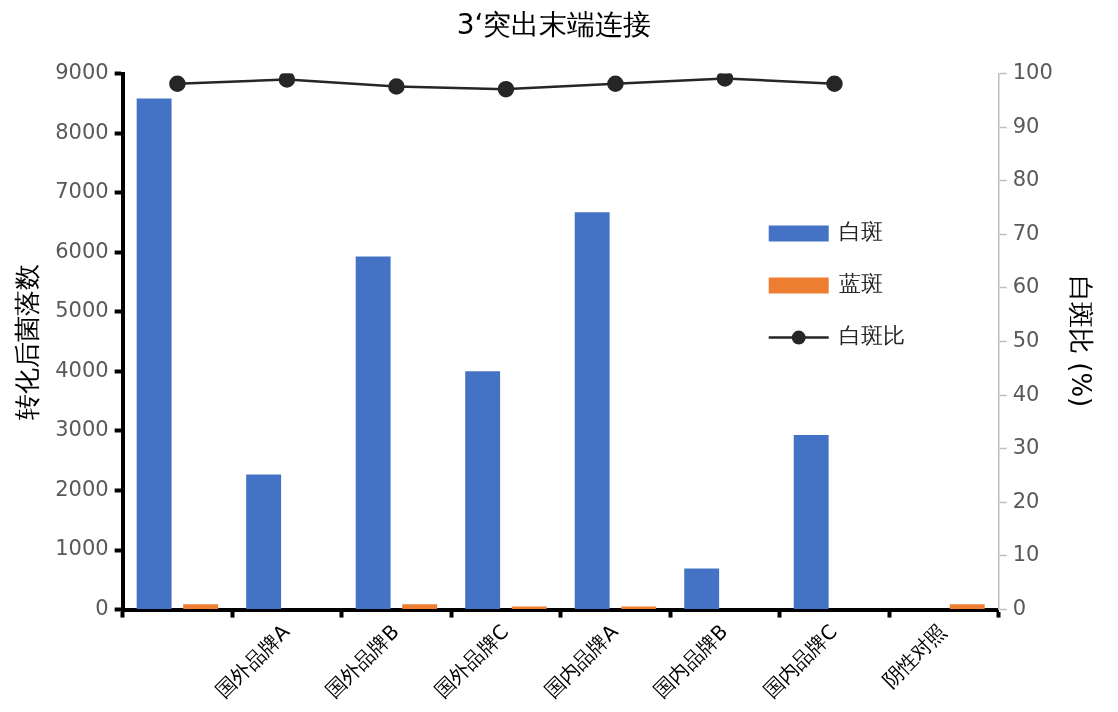 The height and width of the screenshot is (712, 1118). I want to click on y-tick-label: 0, so click(102, 608).